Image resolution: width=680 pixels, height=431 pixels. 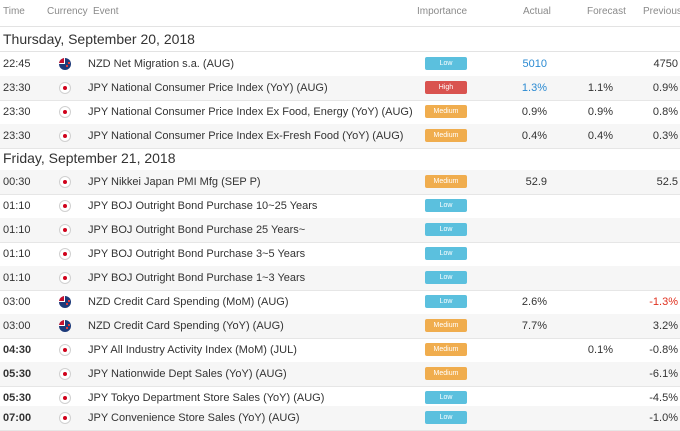 What do you see at coordinates (194, 418) in the screenshot?
I see `event-name: JPY Convenience Store Sales (YoY) (AUG)` at bounding box center [194, 418].